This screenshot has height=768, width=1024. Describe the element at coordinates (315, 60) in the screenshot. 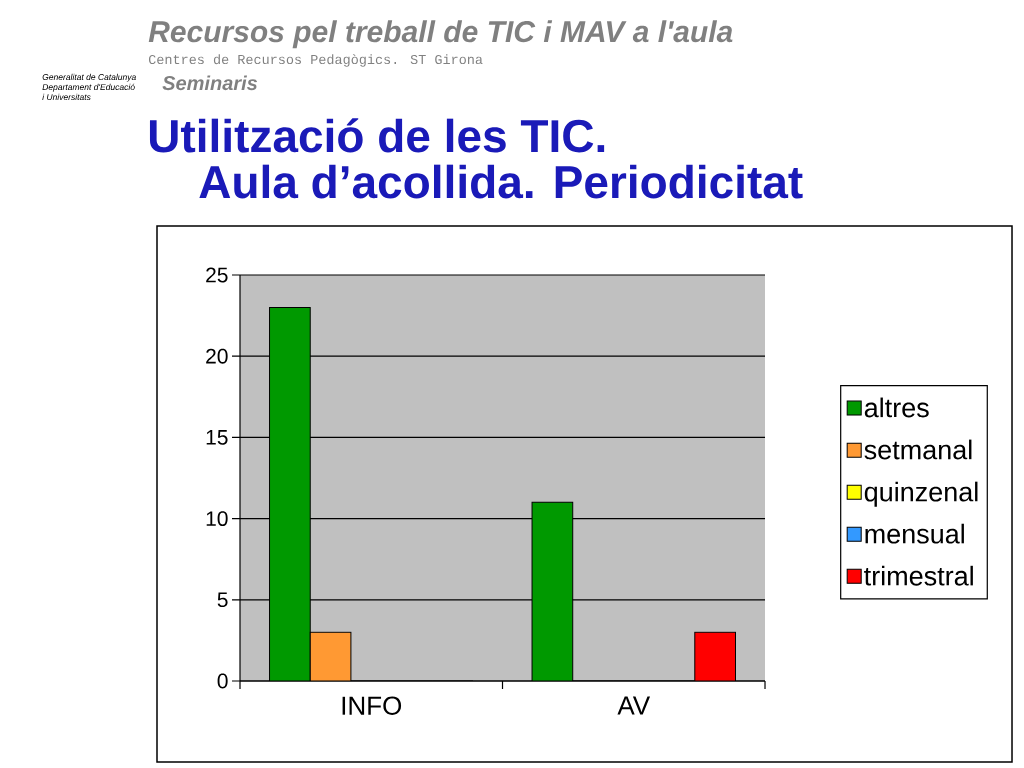

I see `text: Centres de Recursos Pedagògics. ST Girona` at that location.